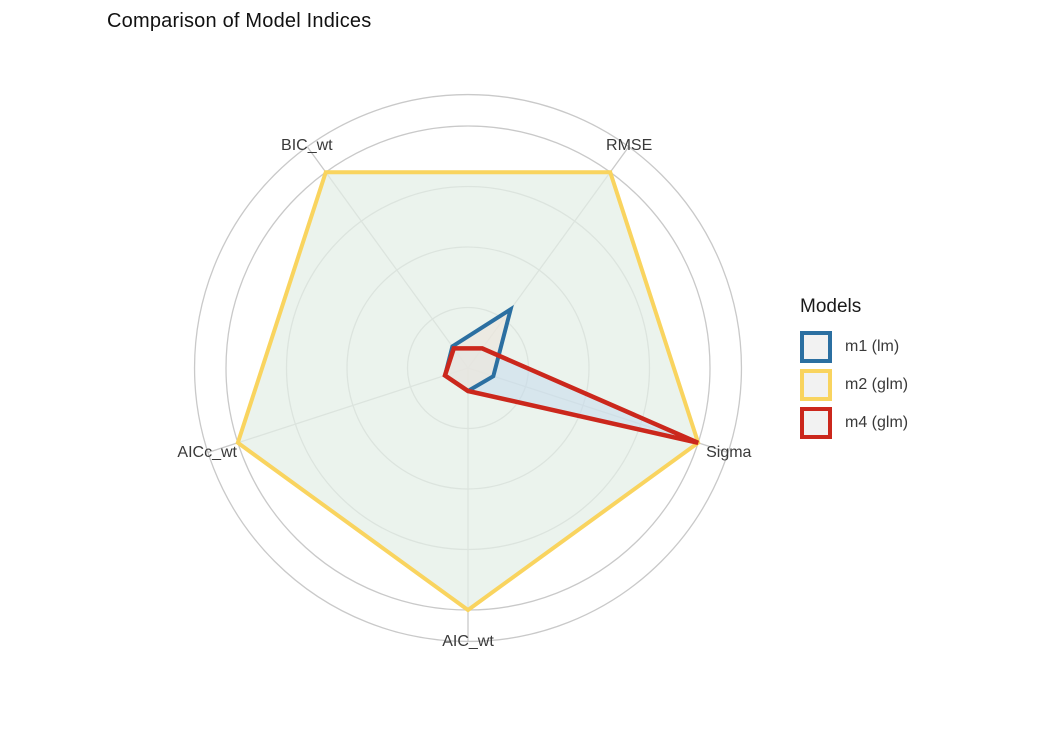 Image resolution: width=1050 pixels, height=750 pixels. What do you see at coordinates (629, 146) in the screenshot?
I see `axis-label-rmse: RMSE` at bounding box center [629, 146].